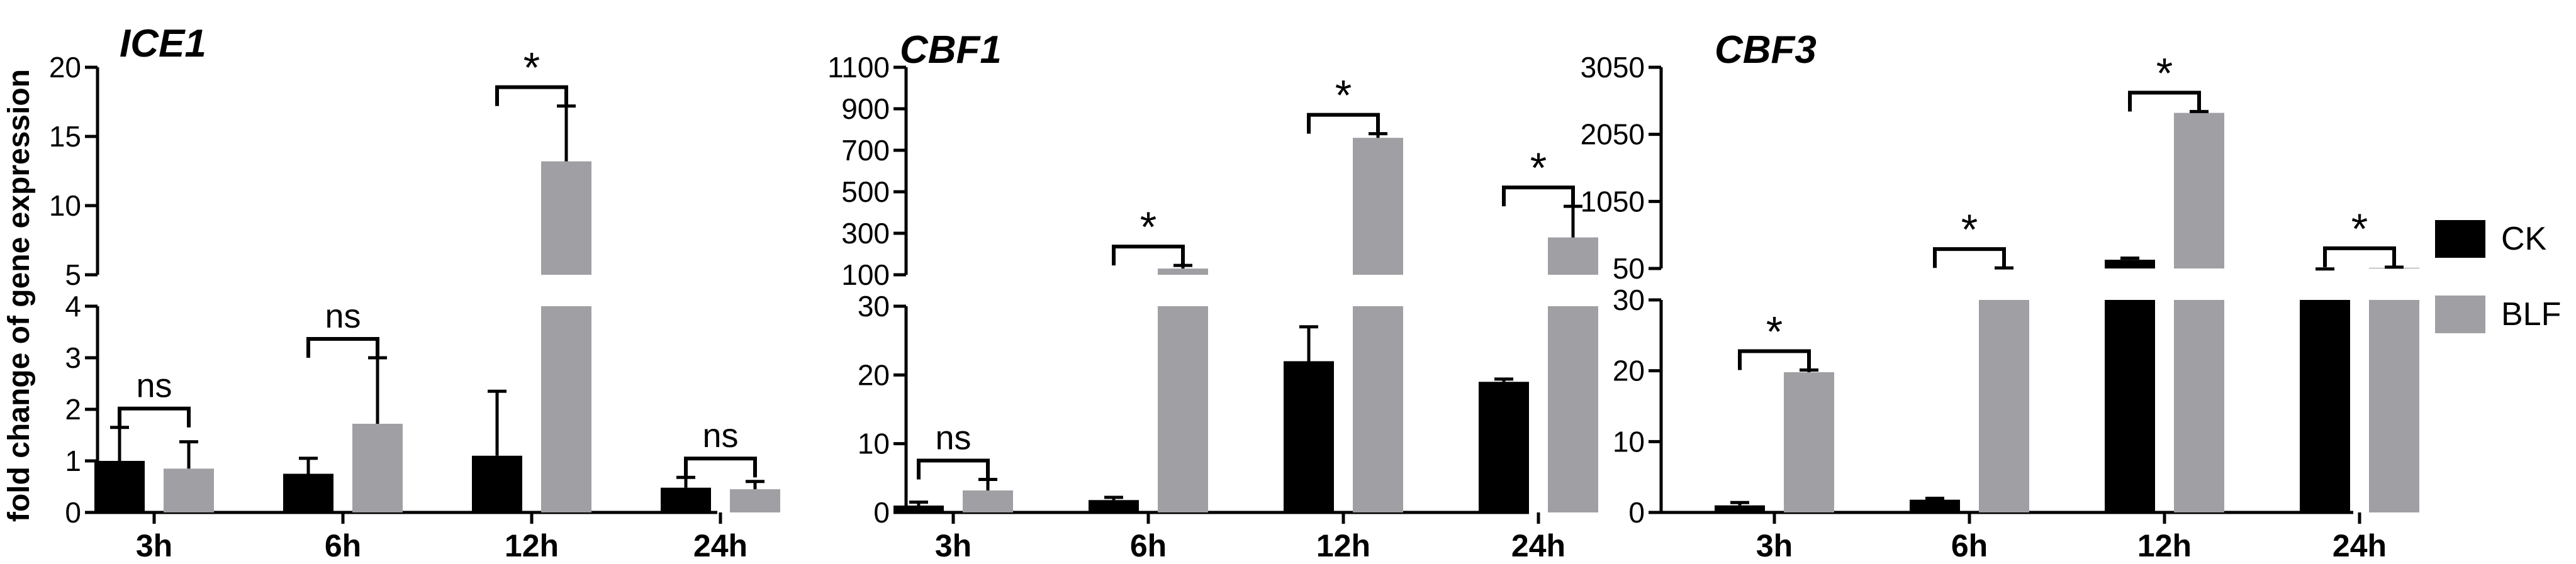 Image resolution: width=2576 pixels, height=564 pixels. I want to click on legend-label-ck: CK, so click(2524, 239).